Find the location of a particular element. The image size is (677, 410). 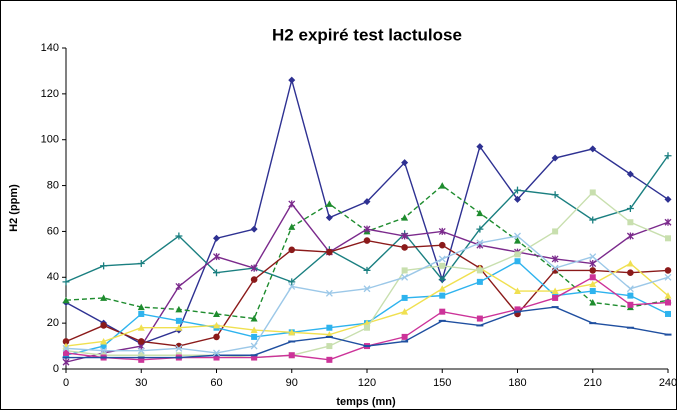

x-tick-label: 60 is located at coordinates (216, 383).